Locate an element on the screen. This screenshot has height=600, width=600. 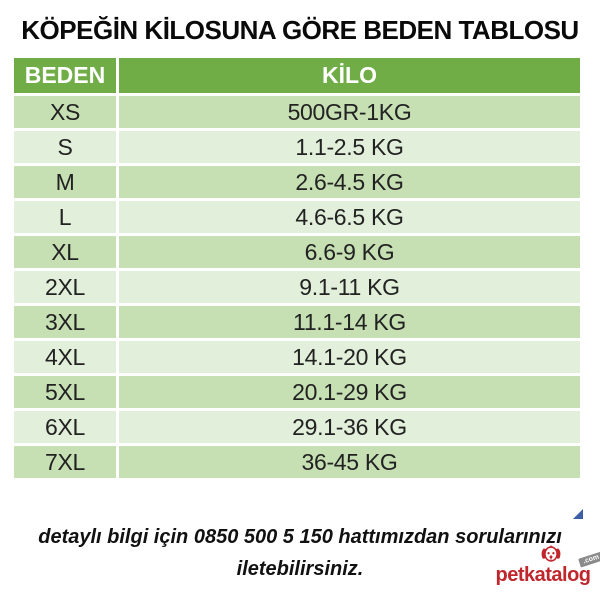
size-cell: L is located at coordinates (65, 217).